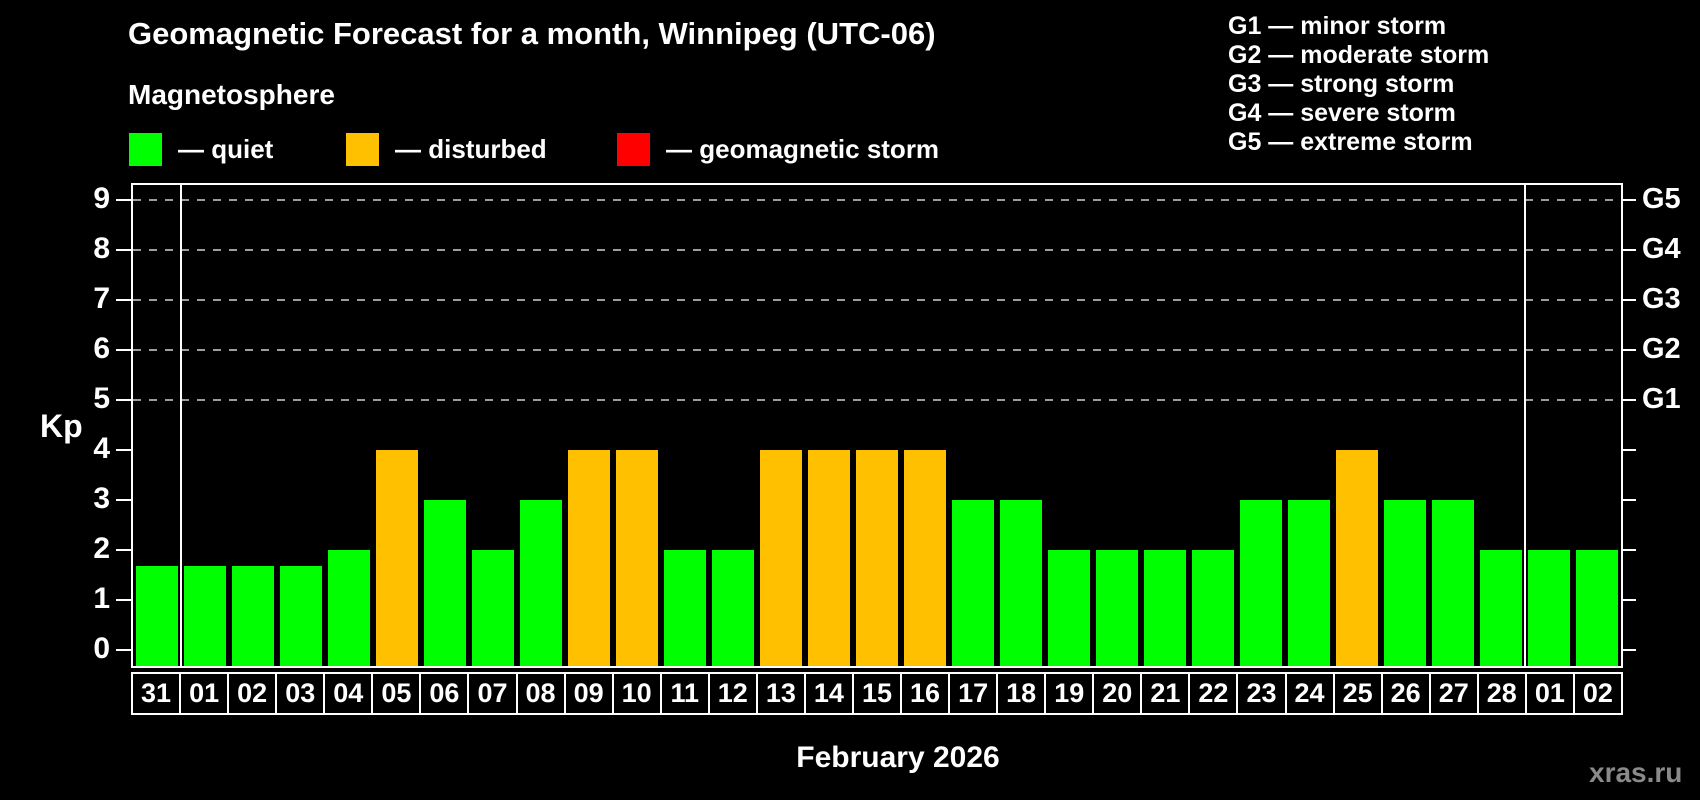  I want to click on day-label-31: 31, so click(156, 693).